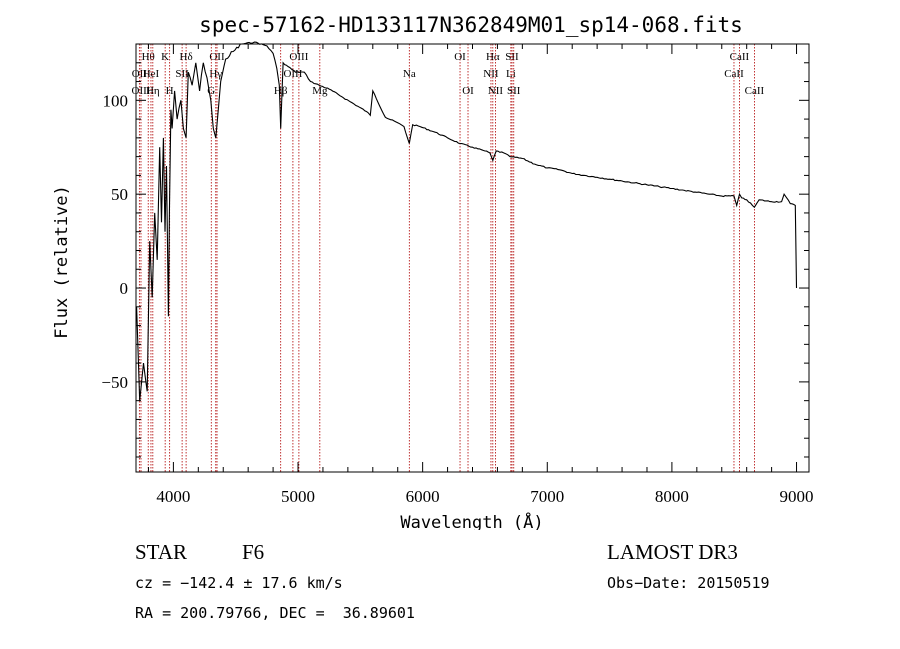 The image size is (900, 649). Describe the element at coordinates (239, 583) in the screenshot. I see `redshift-cz: cz = −142.4 ± 17.6 km/s` at that location.